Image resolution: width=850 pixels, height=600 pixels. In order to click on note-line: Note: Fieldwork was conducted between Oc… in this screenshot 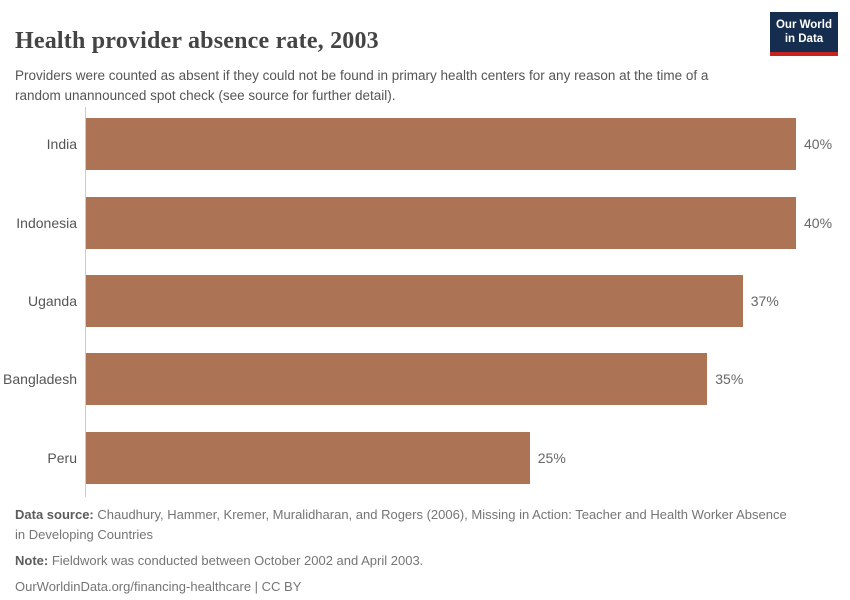, I will do `click(405, 561)`.